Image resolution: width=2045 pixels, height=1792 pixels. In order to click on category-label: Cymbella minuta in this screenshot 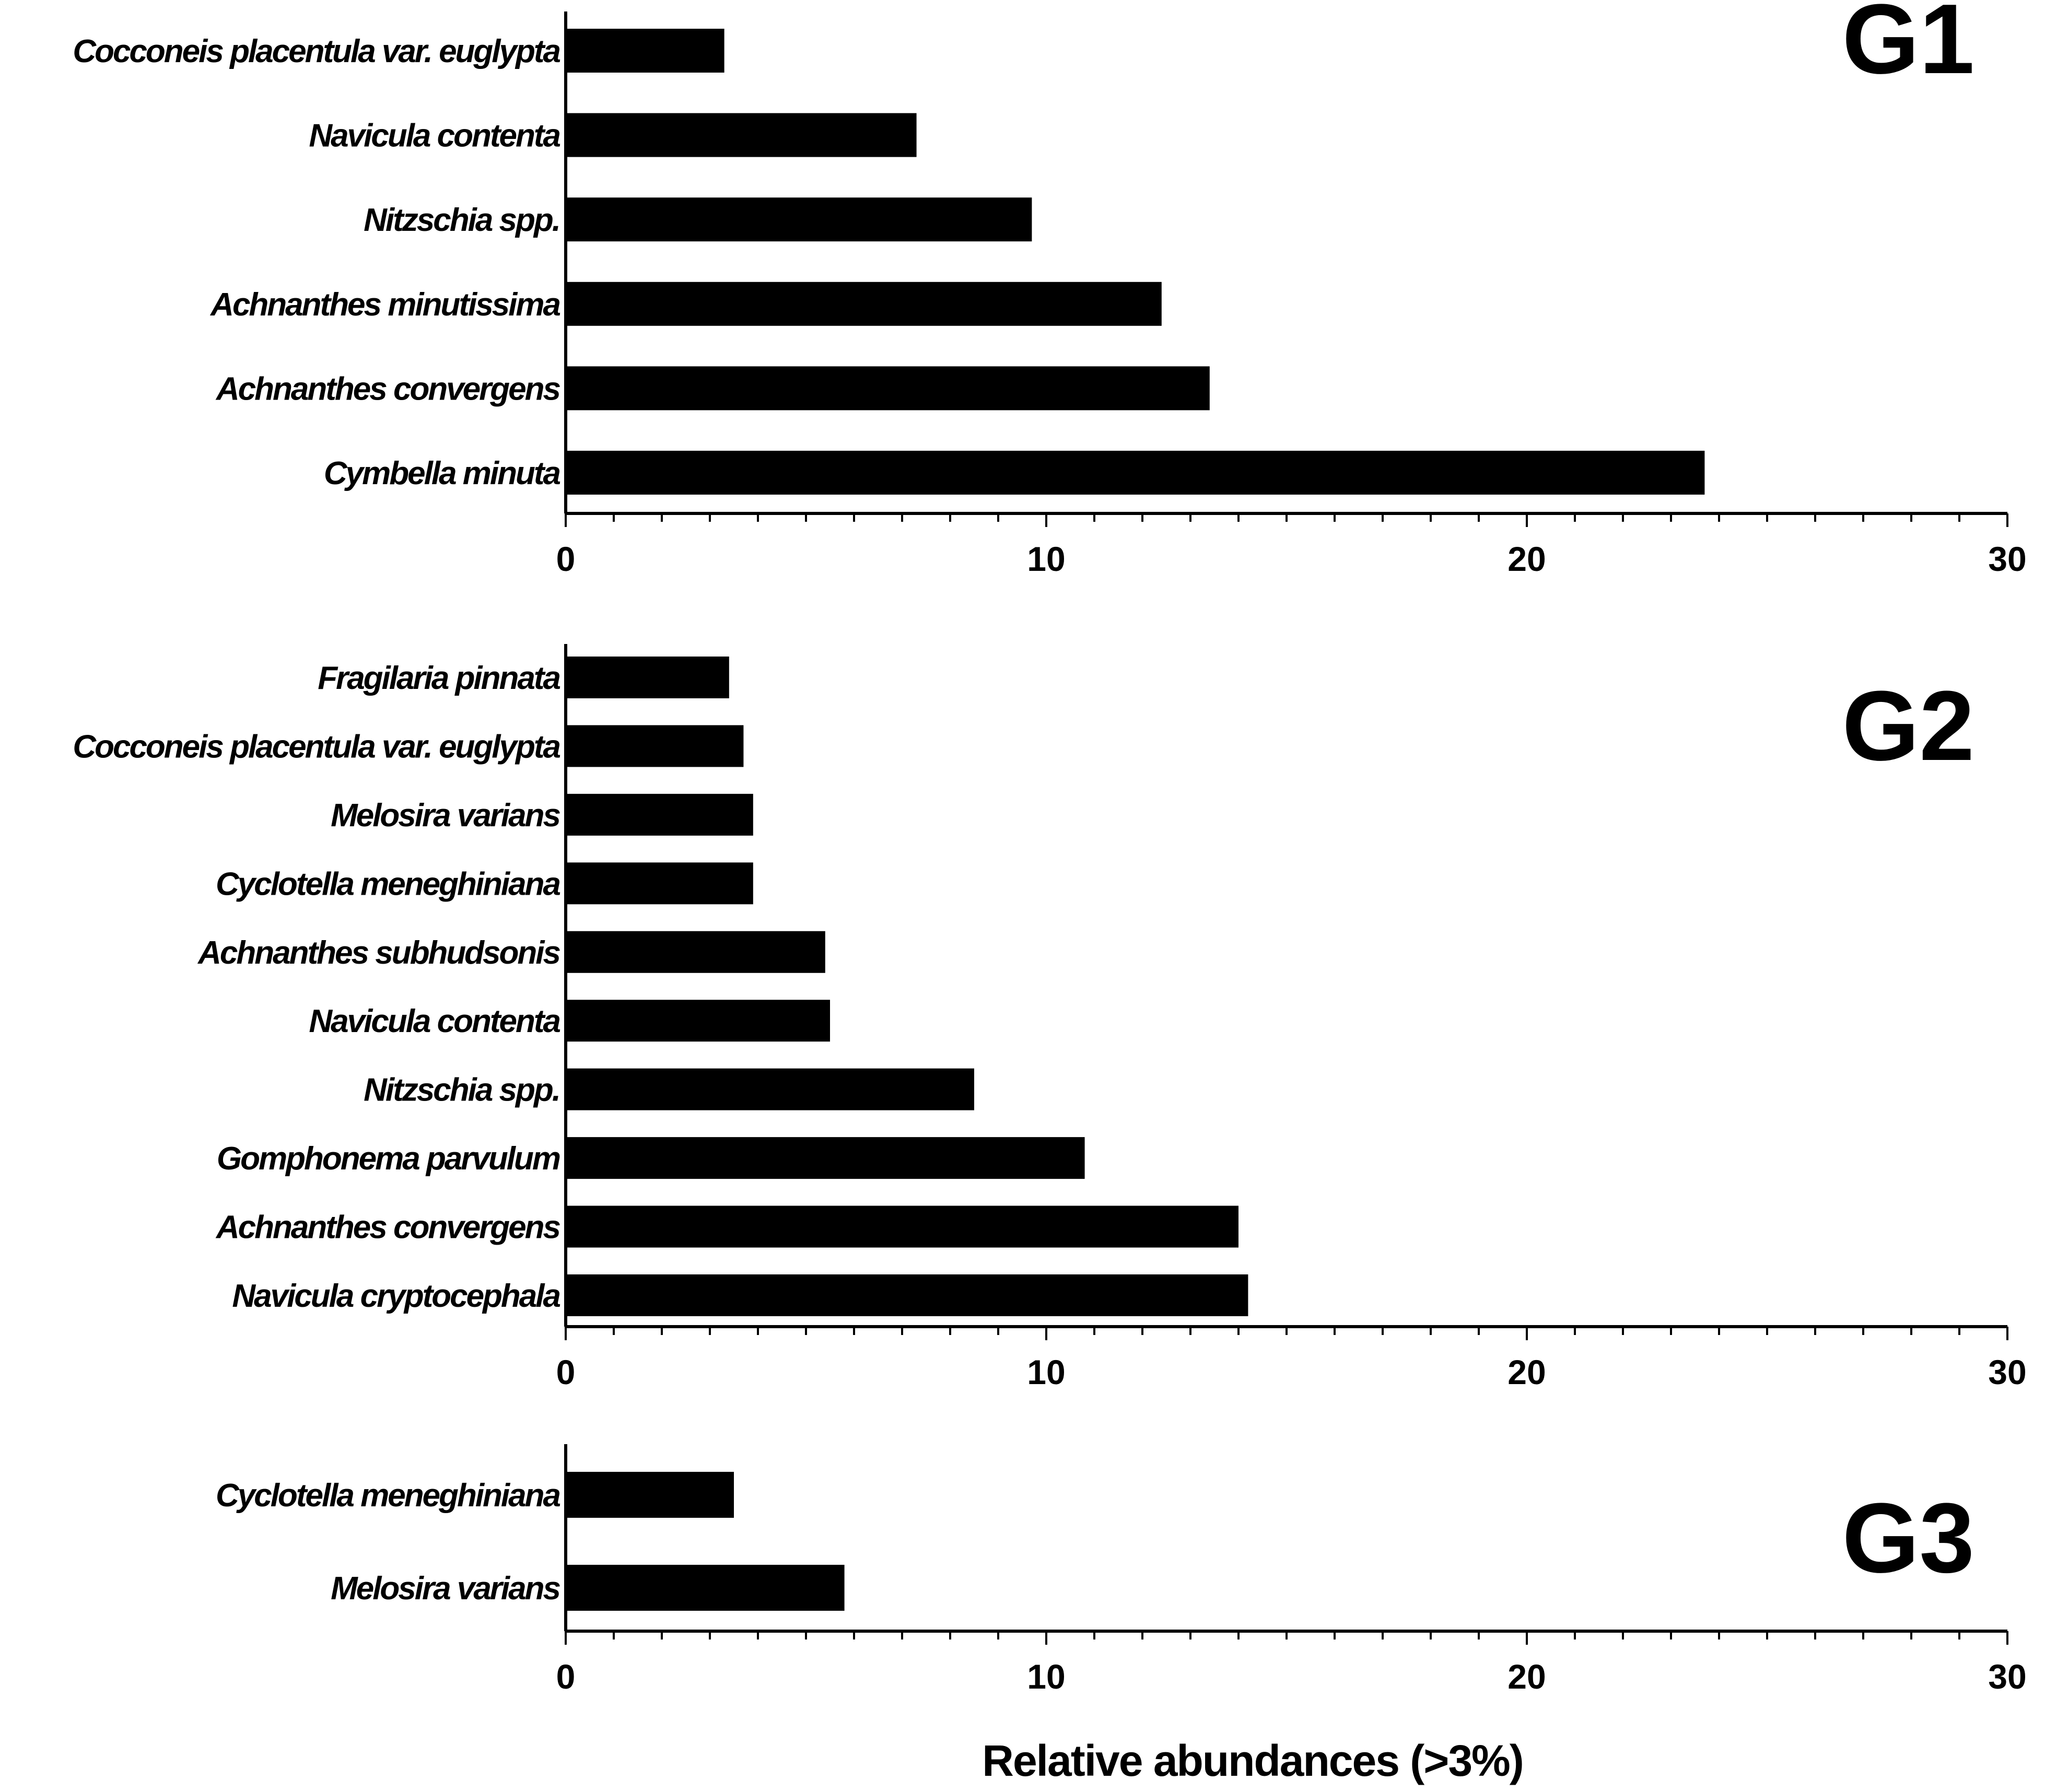, I will do `click(442, 473)`.